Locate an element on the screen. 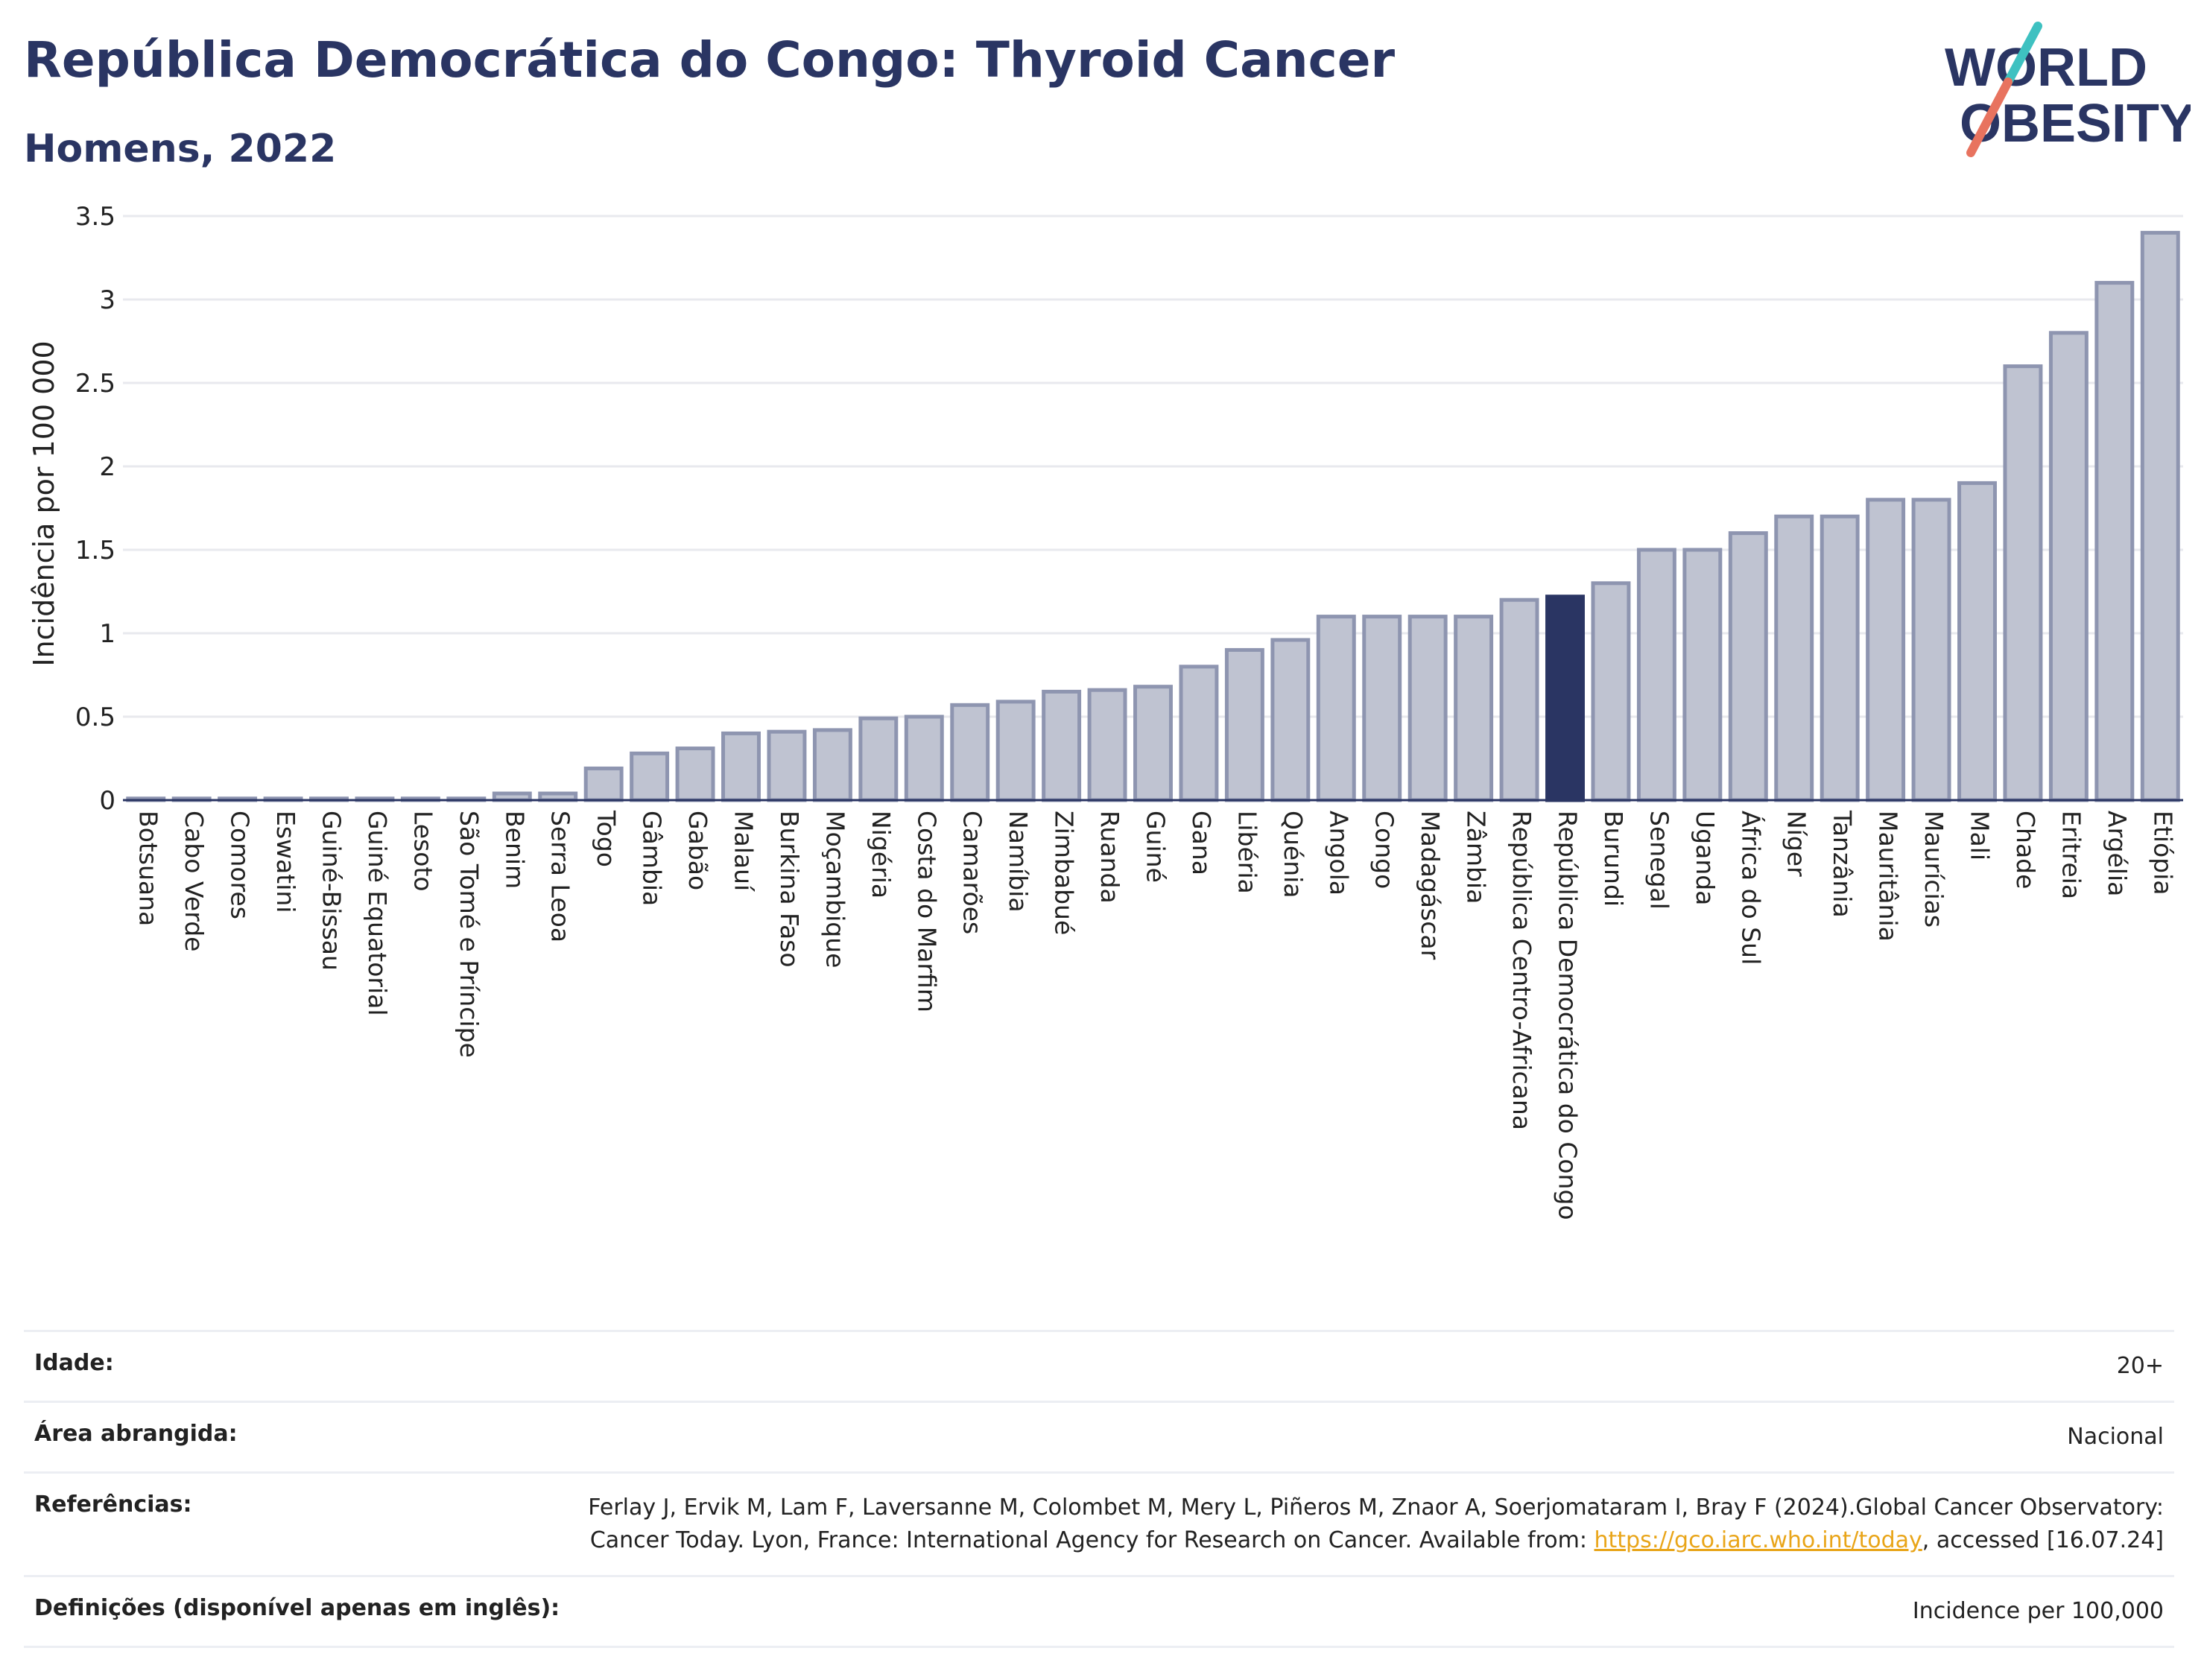 The width and height of the screenshot is (2204, 1680). x-tick-label: Mauritânia is located at coordinates (1888, 876).